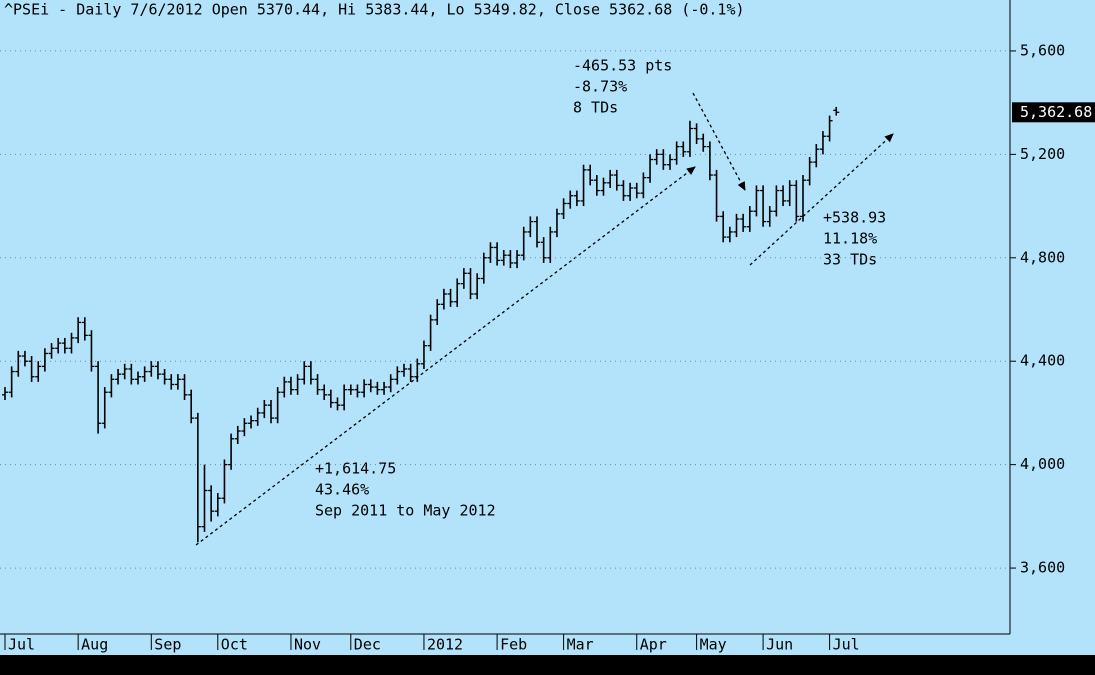 The width and height of the screenshot is (1095, 675). Describe the element at coordinates (779, 645) in the screenshot. I see `x-tick-label: Jun` at that location.